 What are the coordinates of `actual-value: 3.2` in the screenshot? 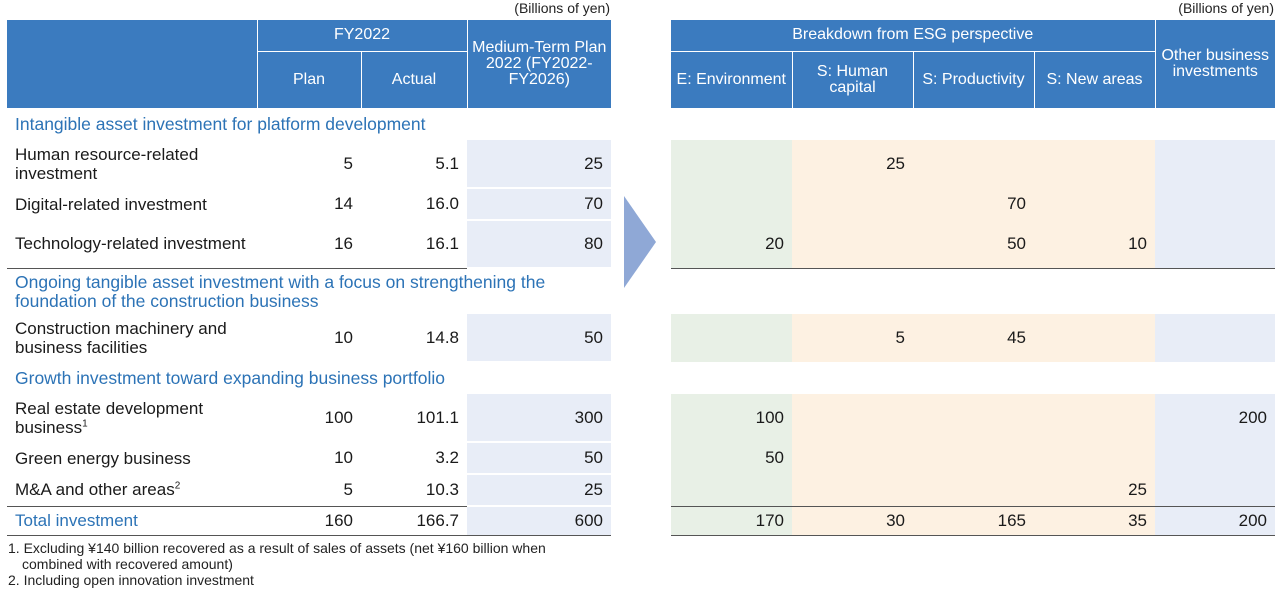 It's located at (447, 457).